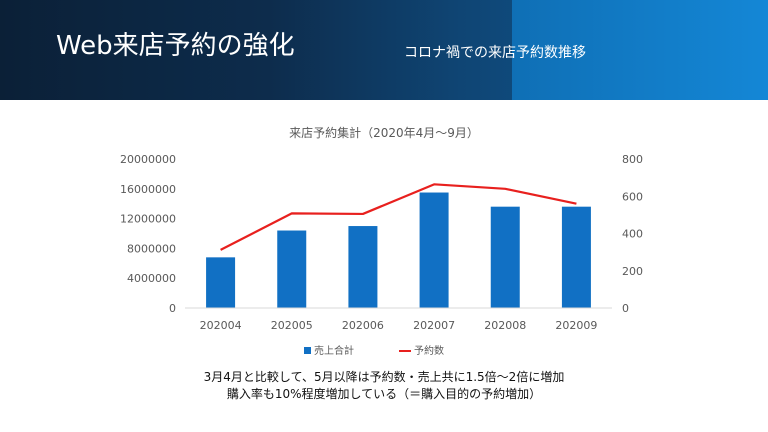 Image resolution: width=768 pixels, height=432 pixels. What do you see at coordinates (374, 350) in the screenshot?
I see `legend: 売上合計 予約数` at bounding box center [374, 350].